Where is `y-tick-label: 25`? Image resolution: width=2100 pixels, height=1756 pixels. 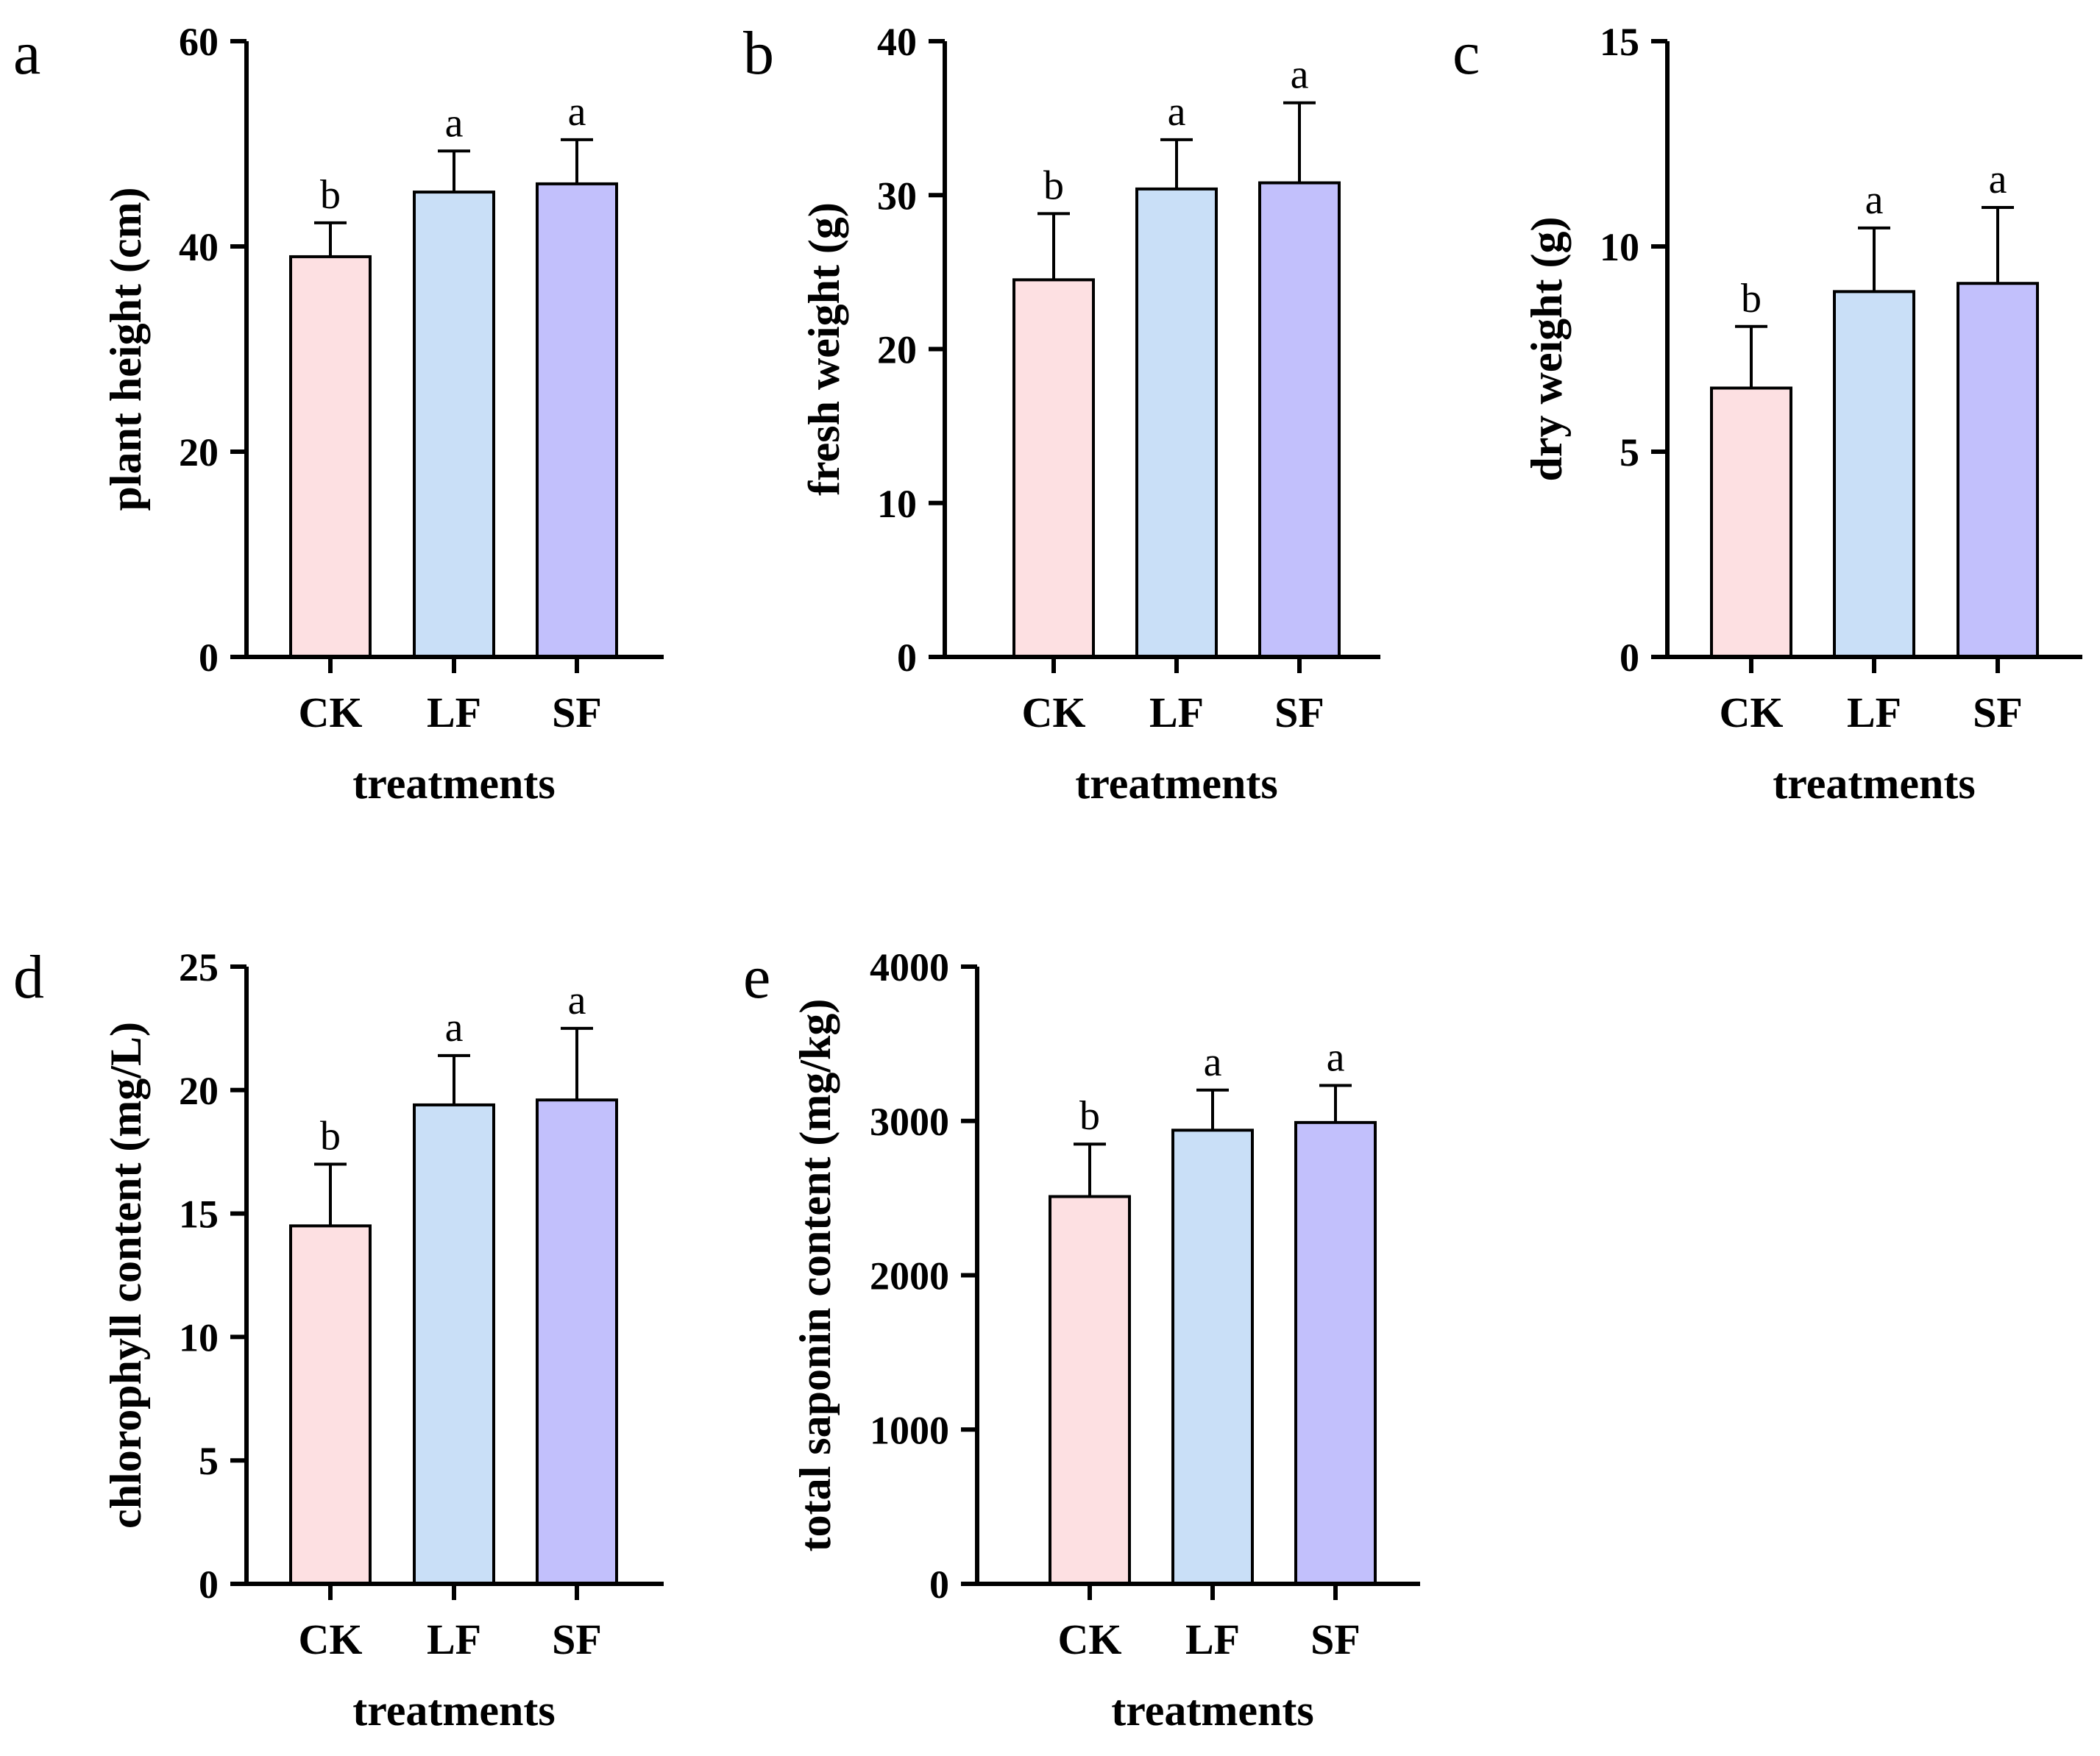 y-tick-label: 25 is located at coordinates (199, 967).